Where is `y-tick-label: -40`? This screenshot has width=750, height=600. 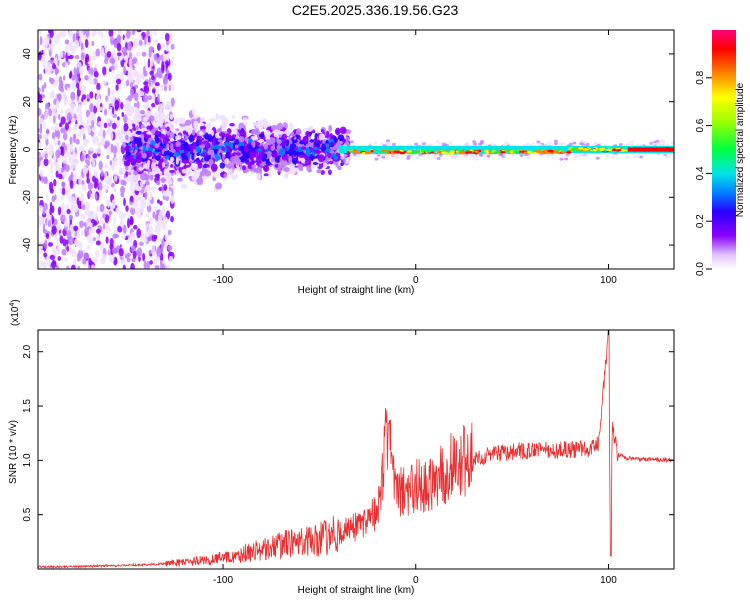 y-tick-label: -40 is located at coordinates (27, 244).